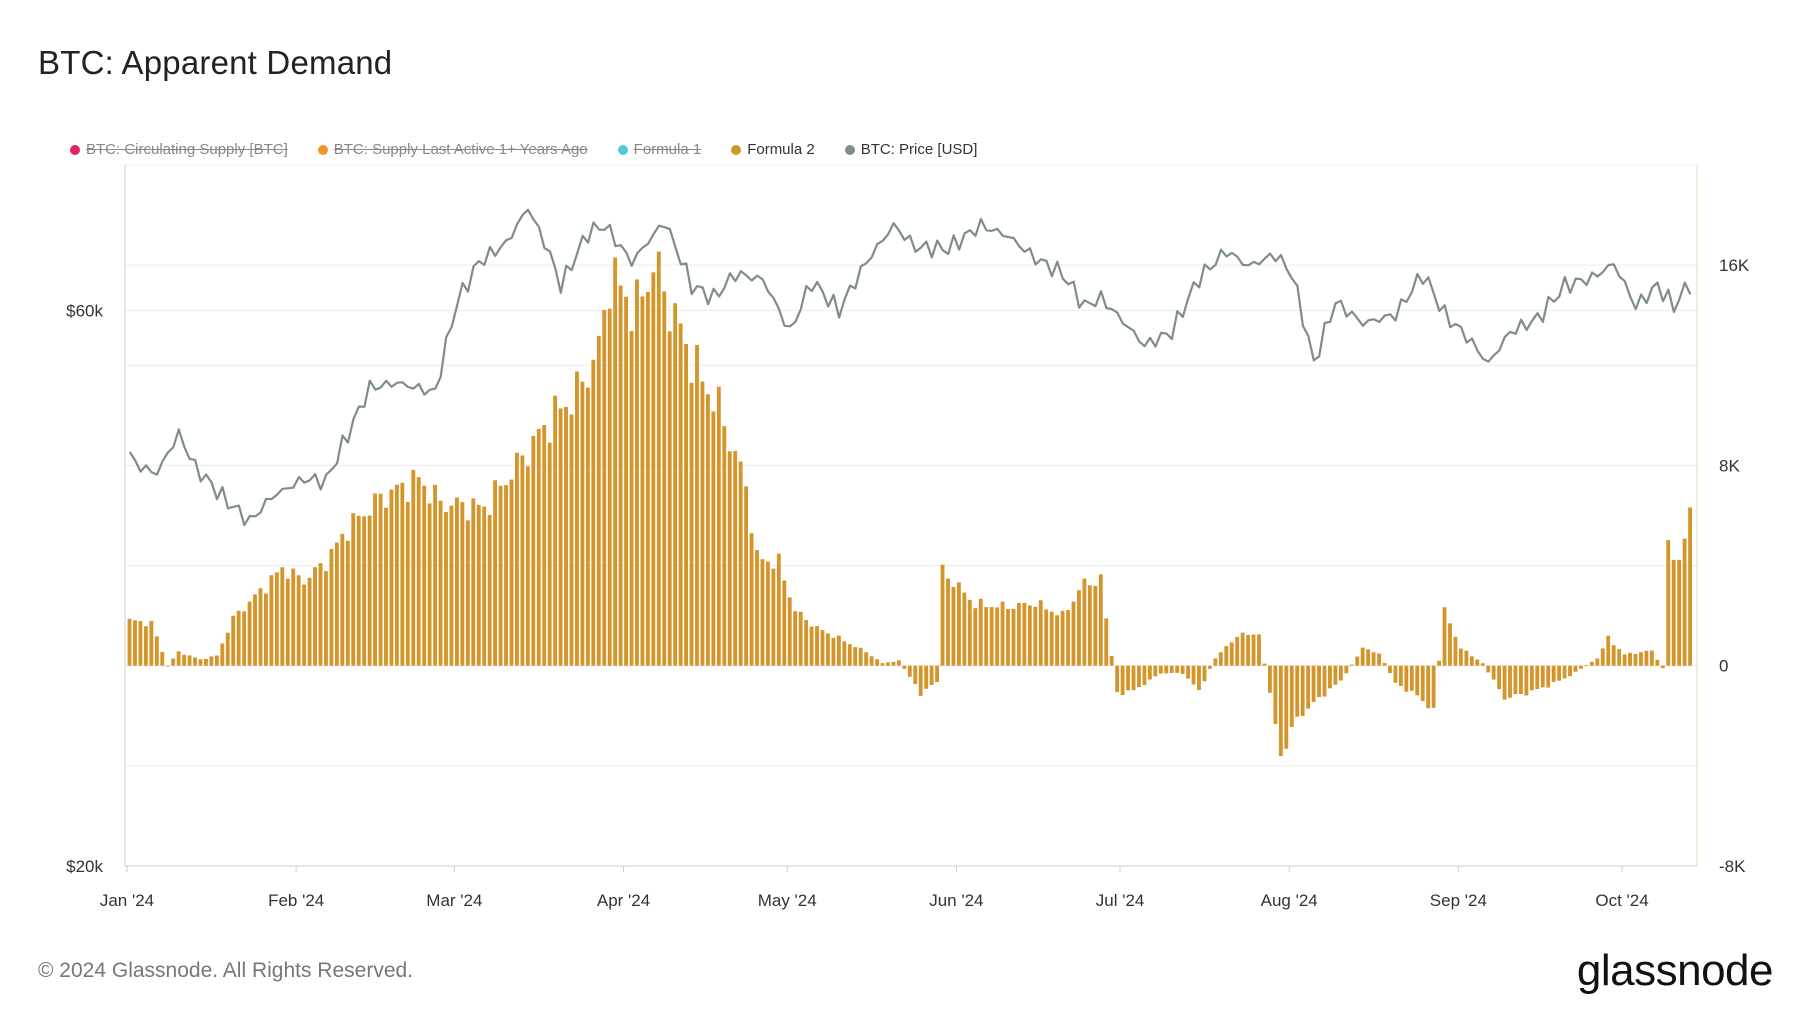  I want to click on legend-item-btc-price: BTC: Price [USD], so click(910, 149).